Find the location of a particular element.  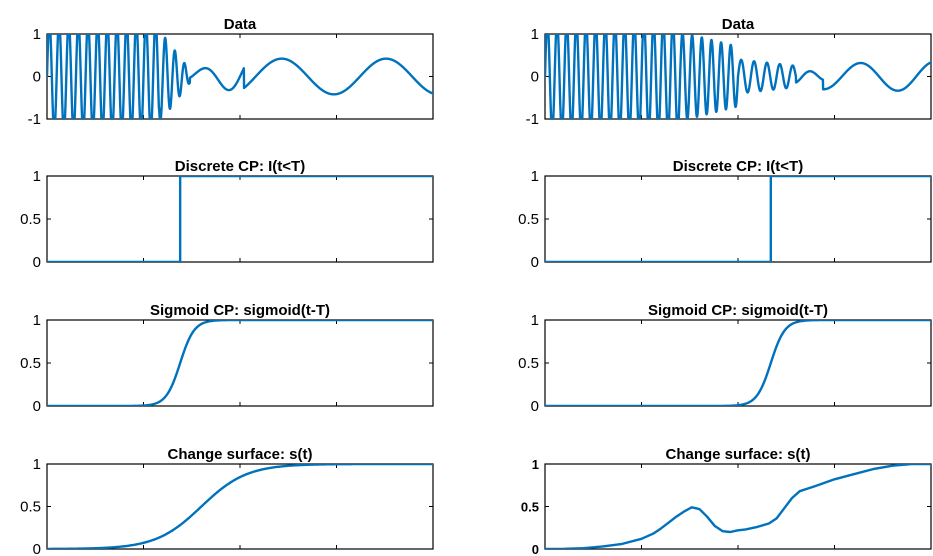

subplot-left-0: Data 1 0 -1 is located at coordinates (231, 72).